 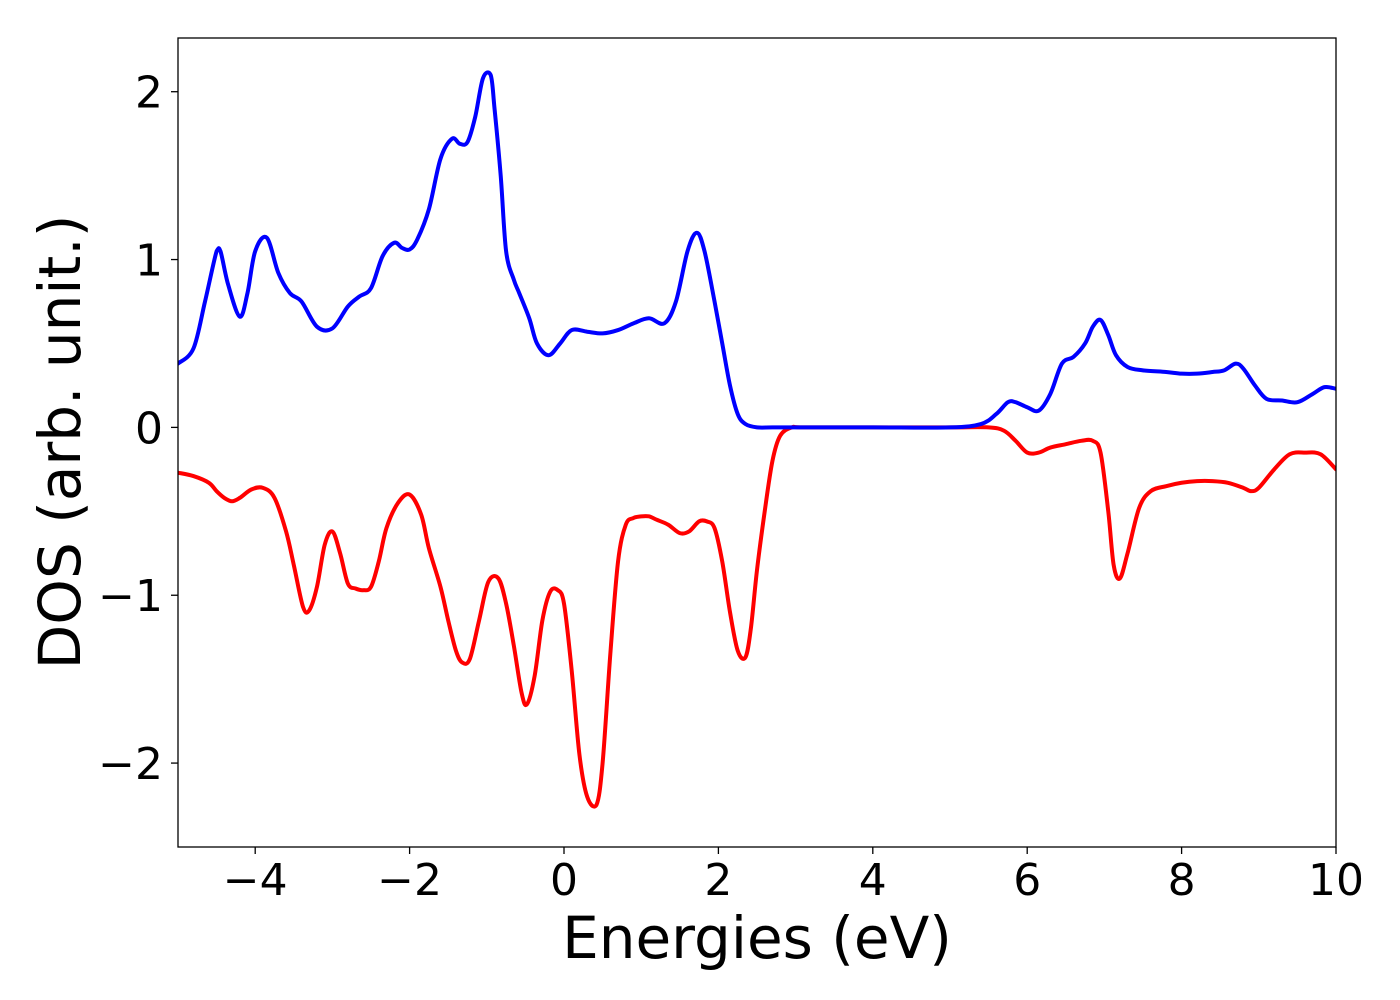 What do you see at coordinates (873, 880) in the screenshot?
I see `x-tick-label: 4` at bounding box center [873, 880].